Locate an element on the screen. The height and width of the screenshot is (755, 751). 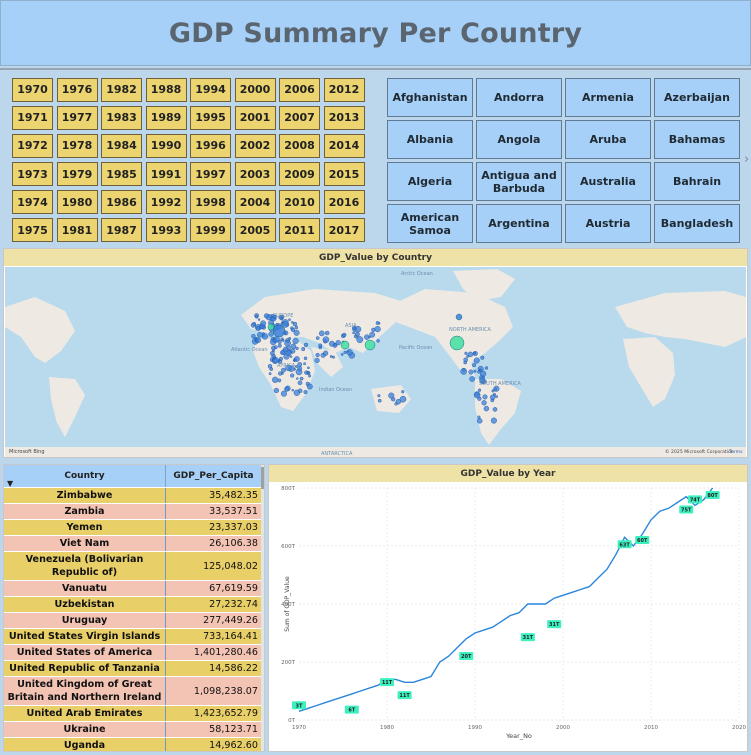
table-row: Vanuatu 67,619.59 is located at coordinates (132, 589).